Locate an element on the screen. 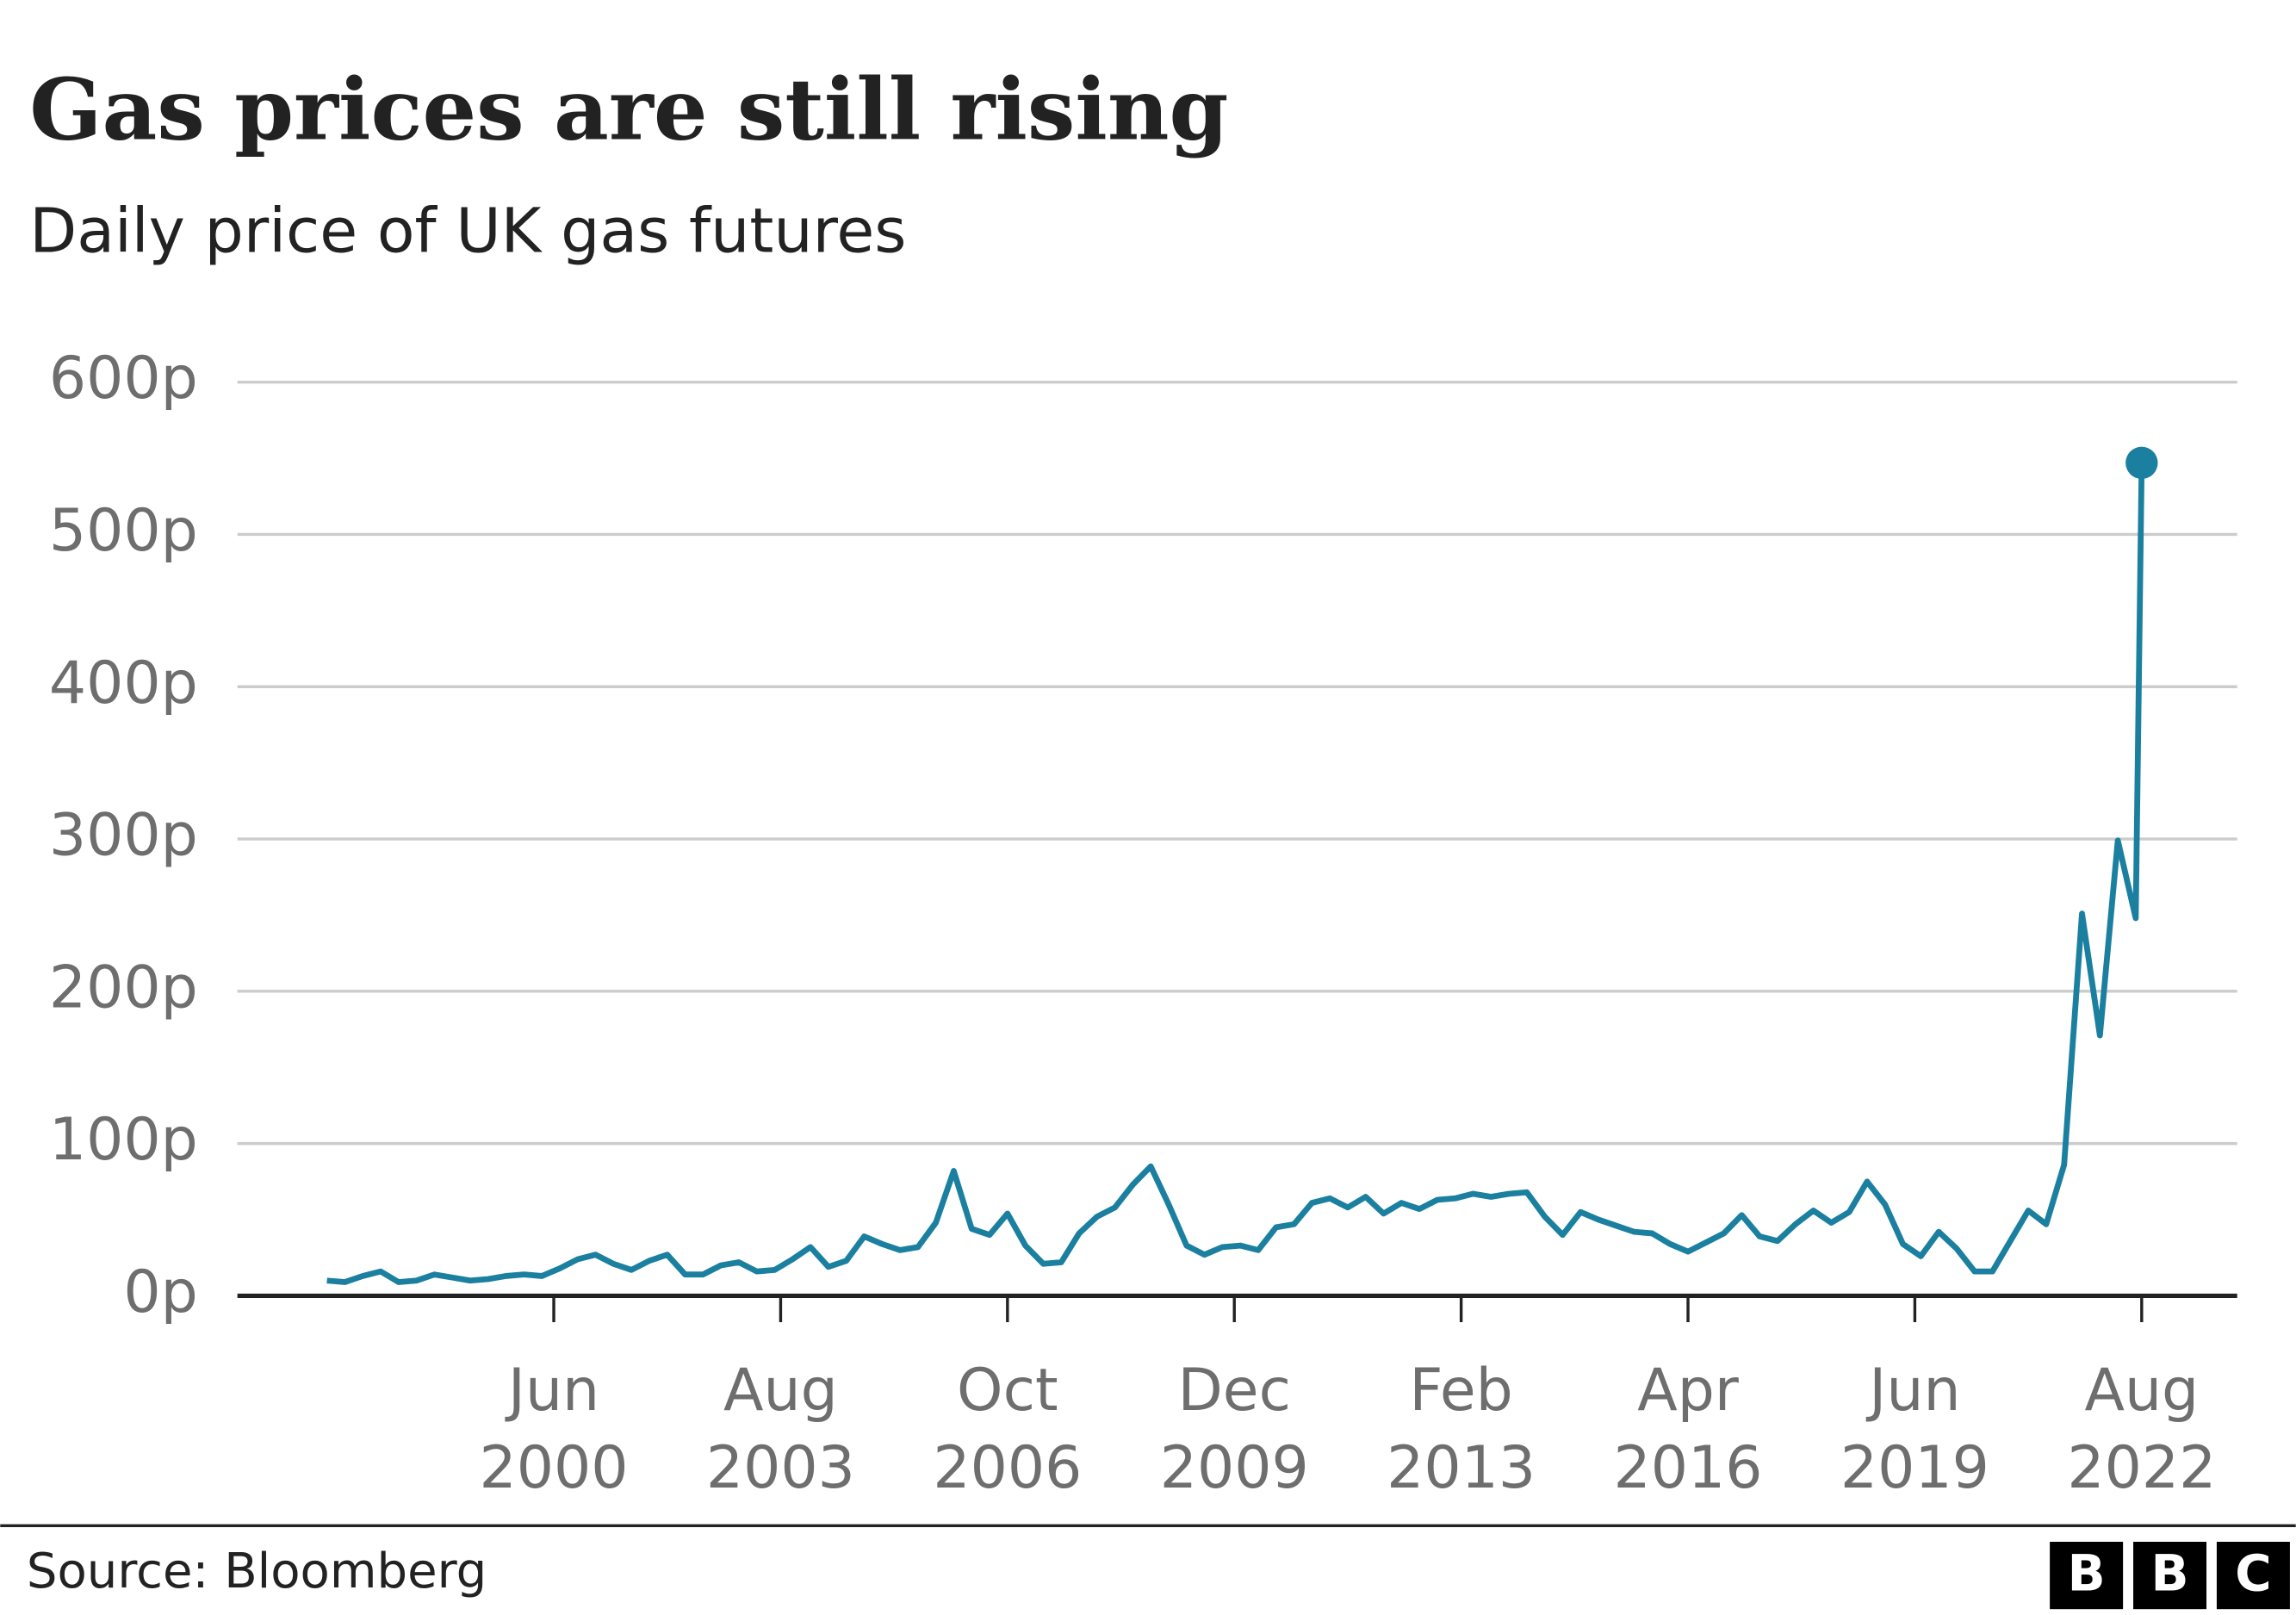 This screenshot has height=1615, width=2296. y-tick-label: 300p is located at coordinates (123, 836).